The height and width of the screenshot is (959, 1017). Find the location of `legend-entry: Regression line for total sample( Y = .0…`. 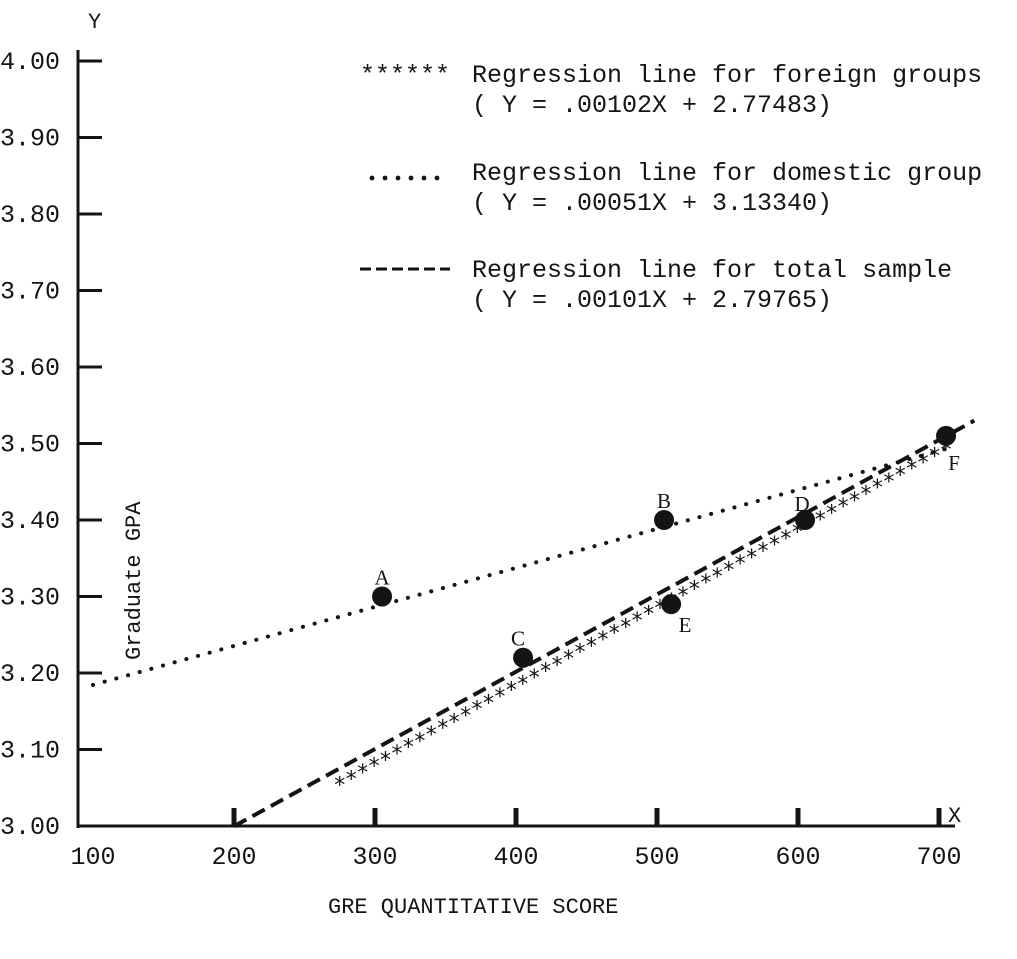

legend-entry: Regression line for total sample( Y = .0… is located at coordinates (656, 285).